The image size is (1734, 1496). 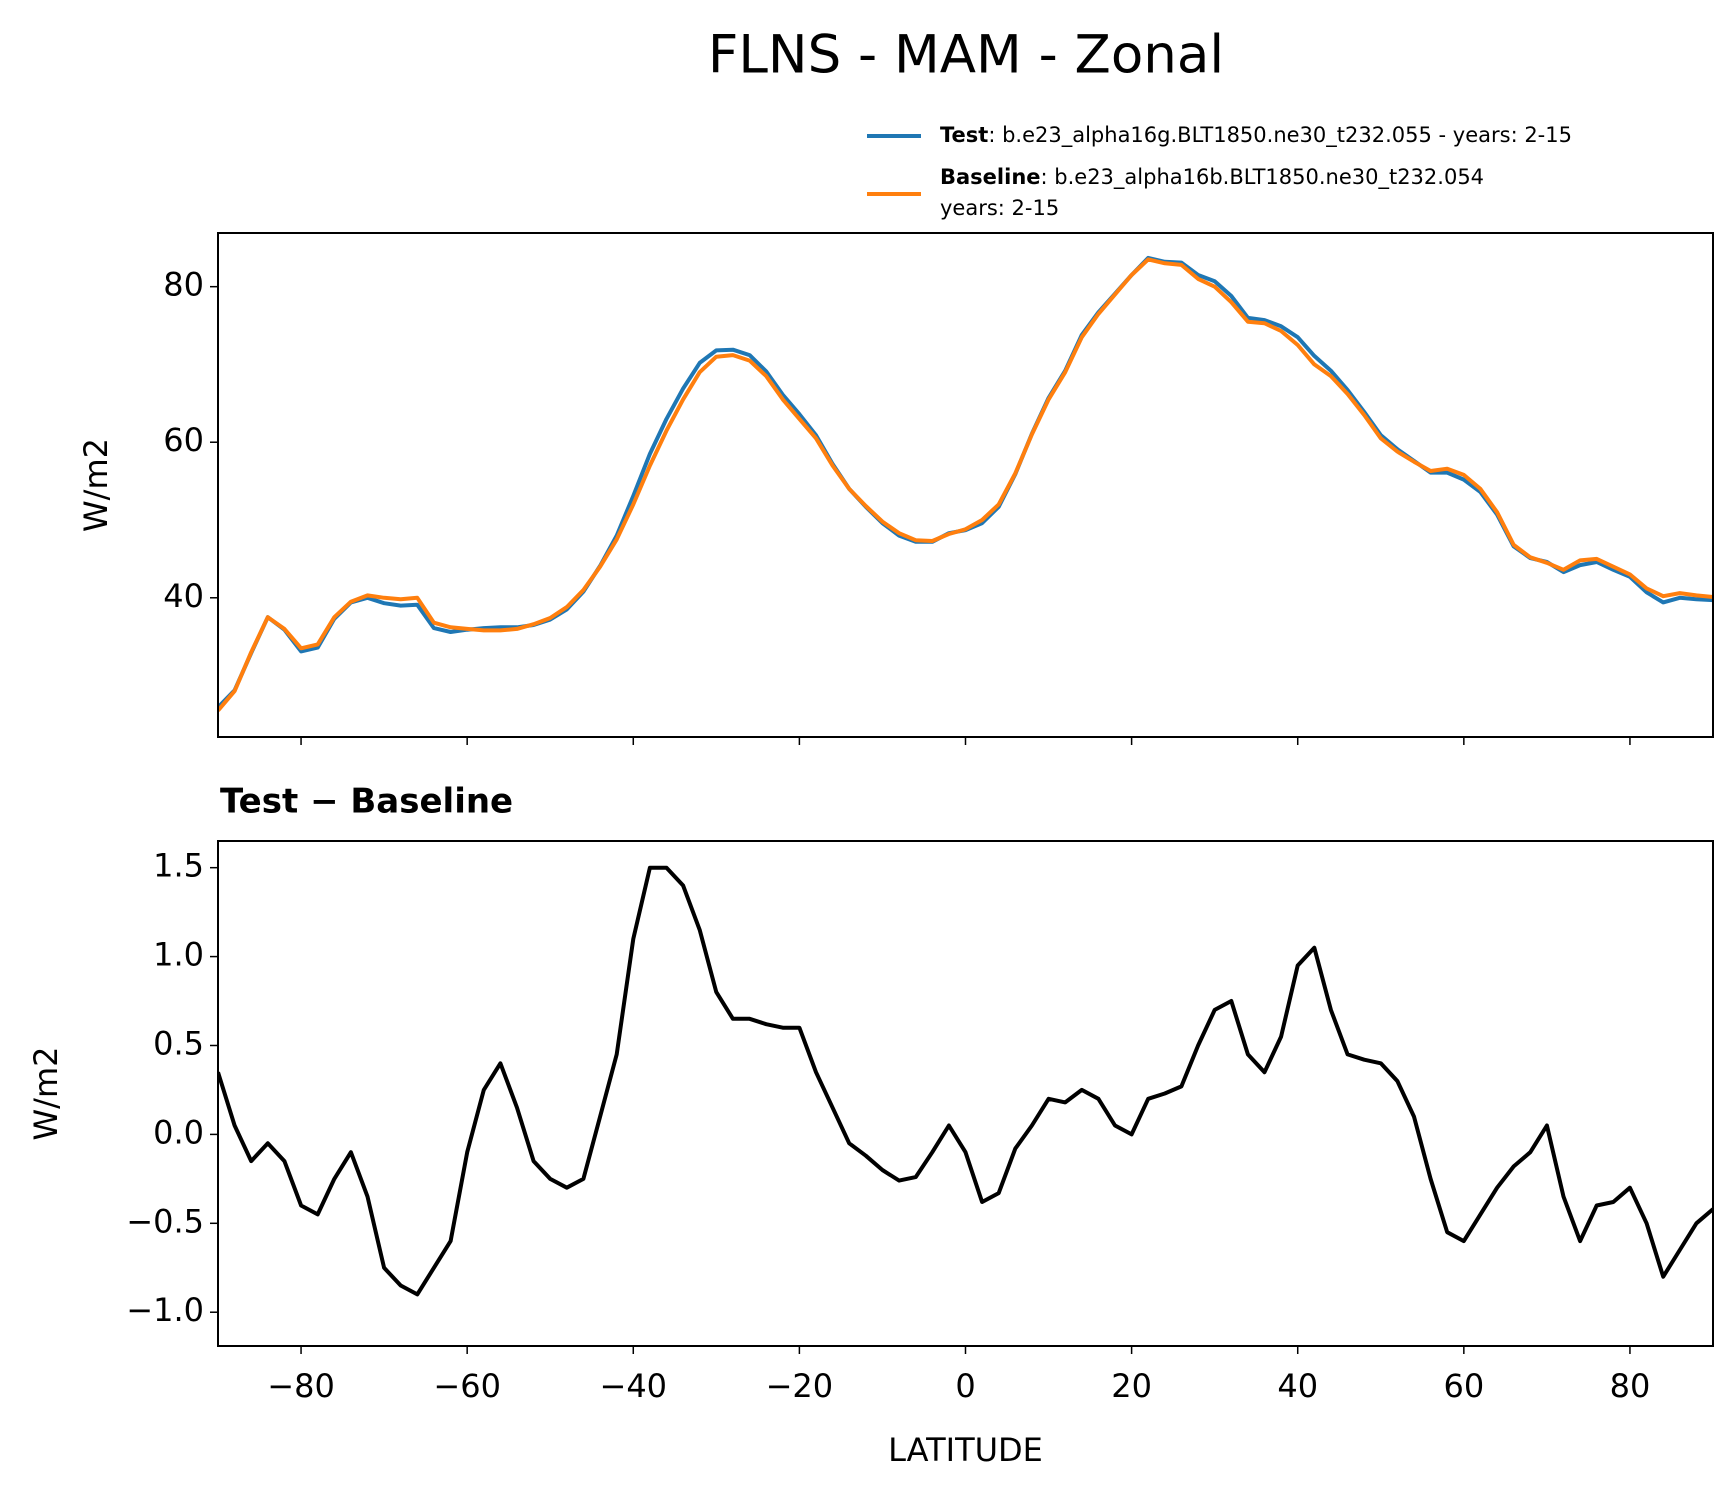 What do you see at coordinates (165, 1221) in the screenshot?
I see `y-tick-label: −0.5` at bounding box center [165, 1221].